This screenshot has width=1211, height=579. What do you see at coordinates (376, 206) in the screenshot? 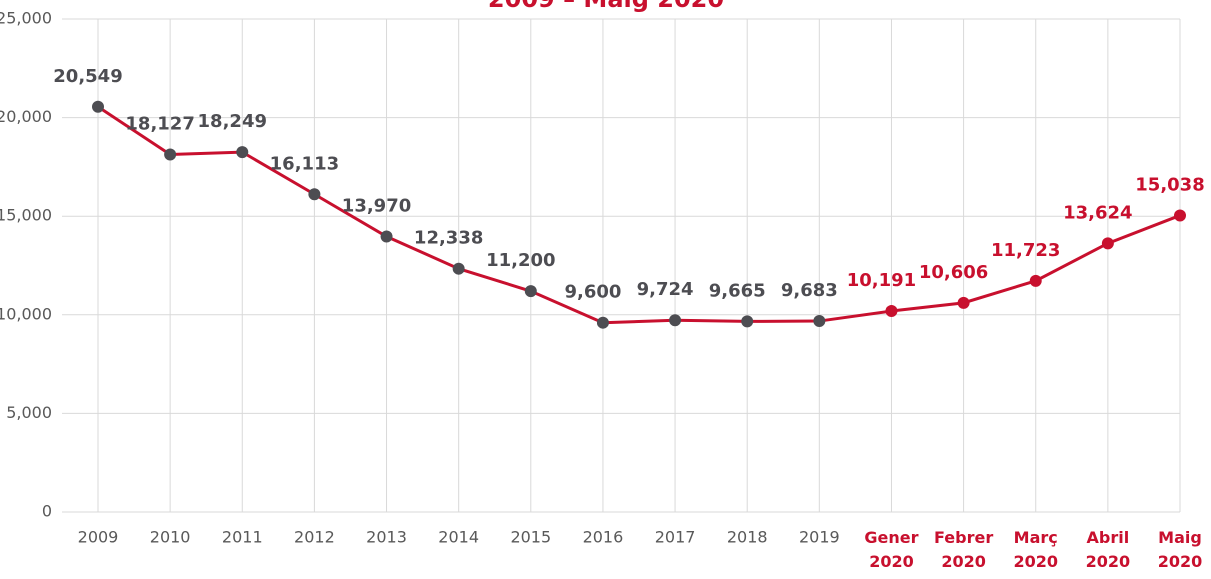
I see `data-label: 13,970` at bounding box center [376, 206].